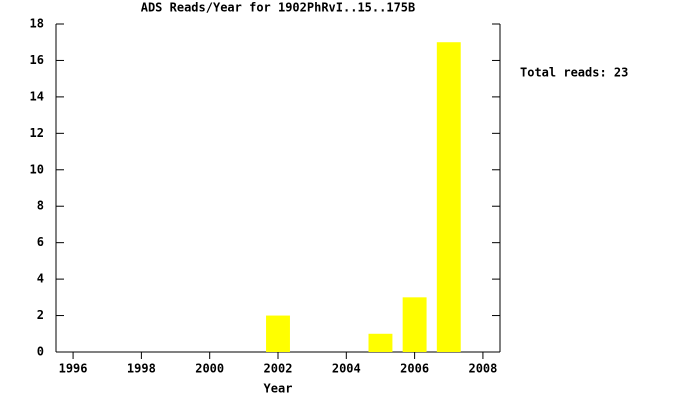  Describe the element at coordinates (278, 389) in the screenshot. I see `x-axis-label: Year` at that location.